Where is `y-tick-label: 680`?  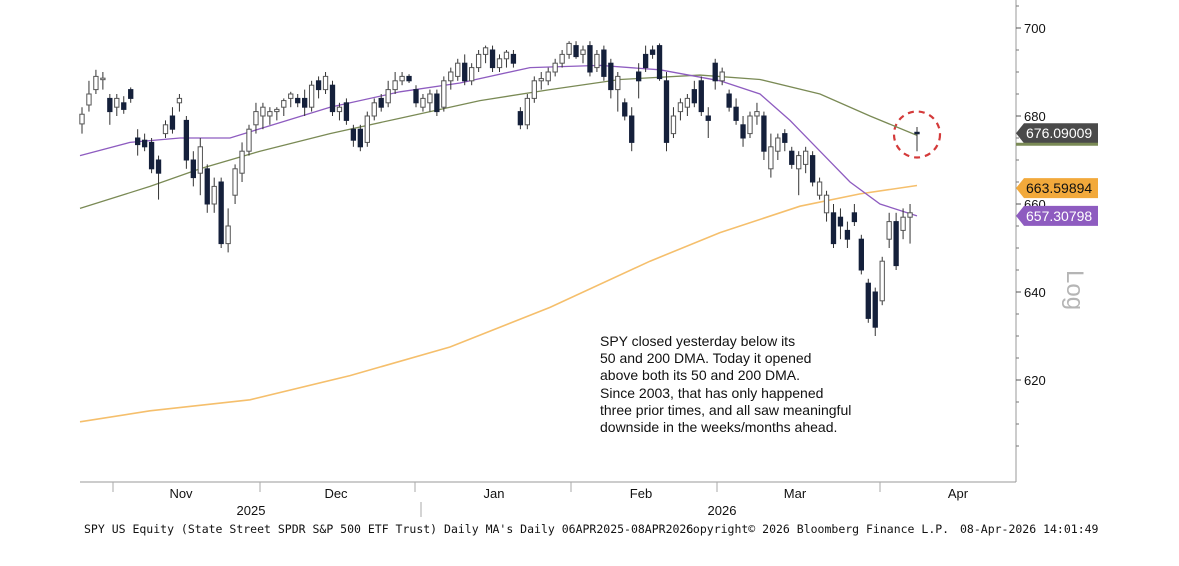 y-tick-label: 680 is located at coordinates (1035, 116).